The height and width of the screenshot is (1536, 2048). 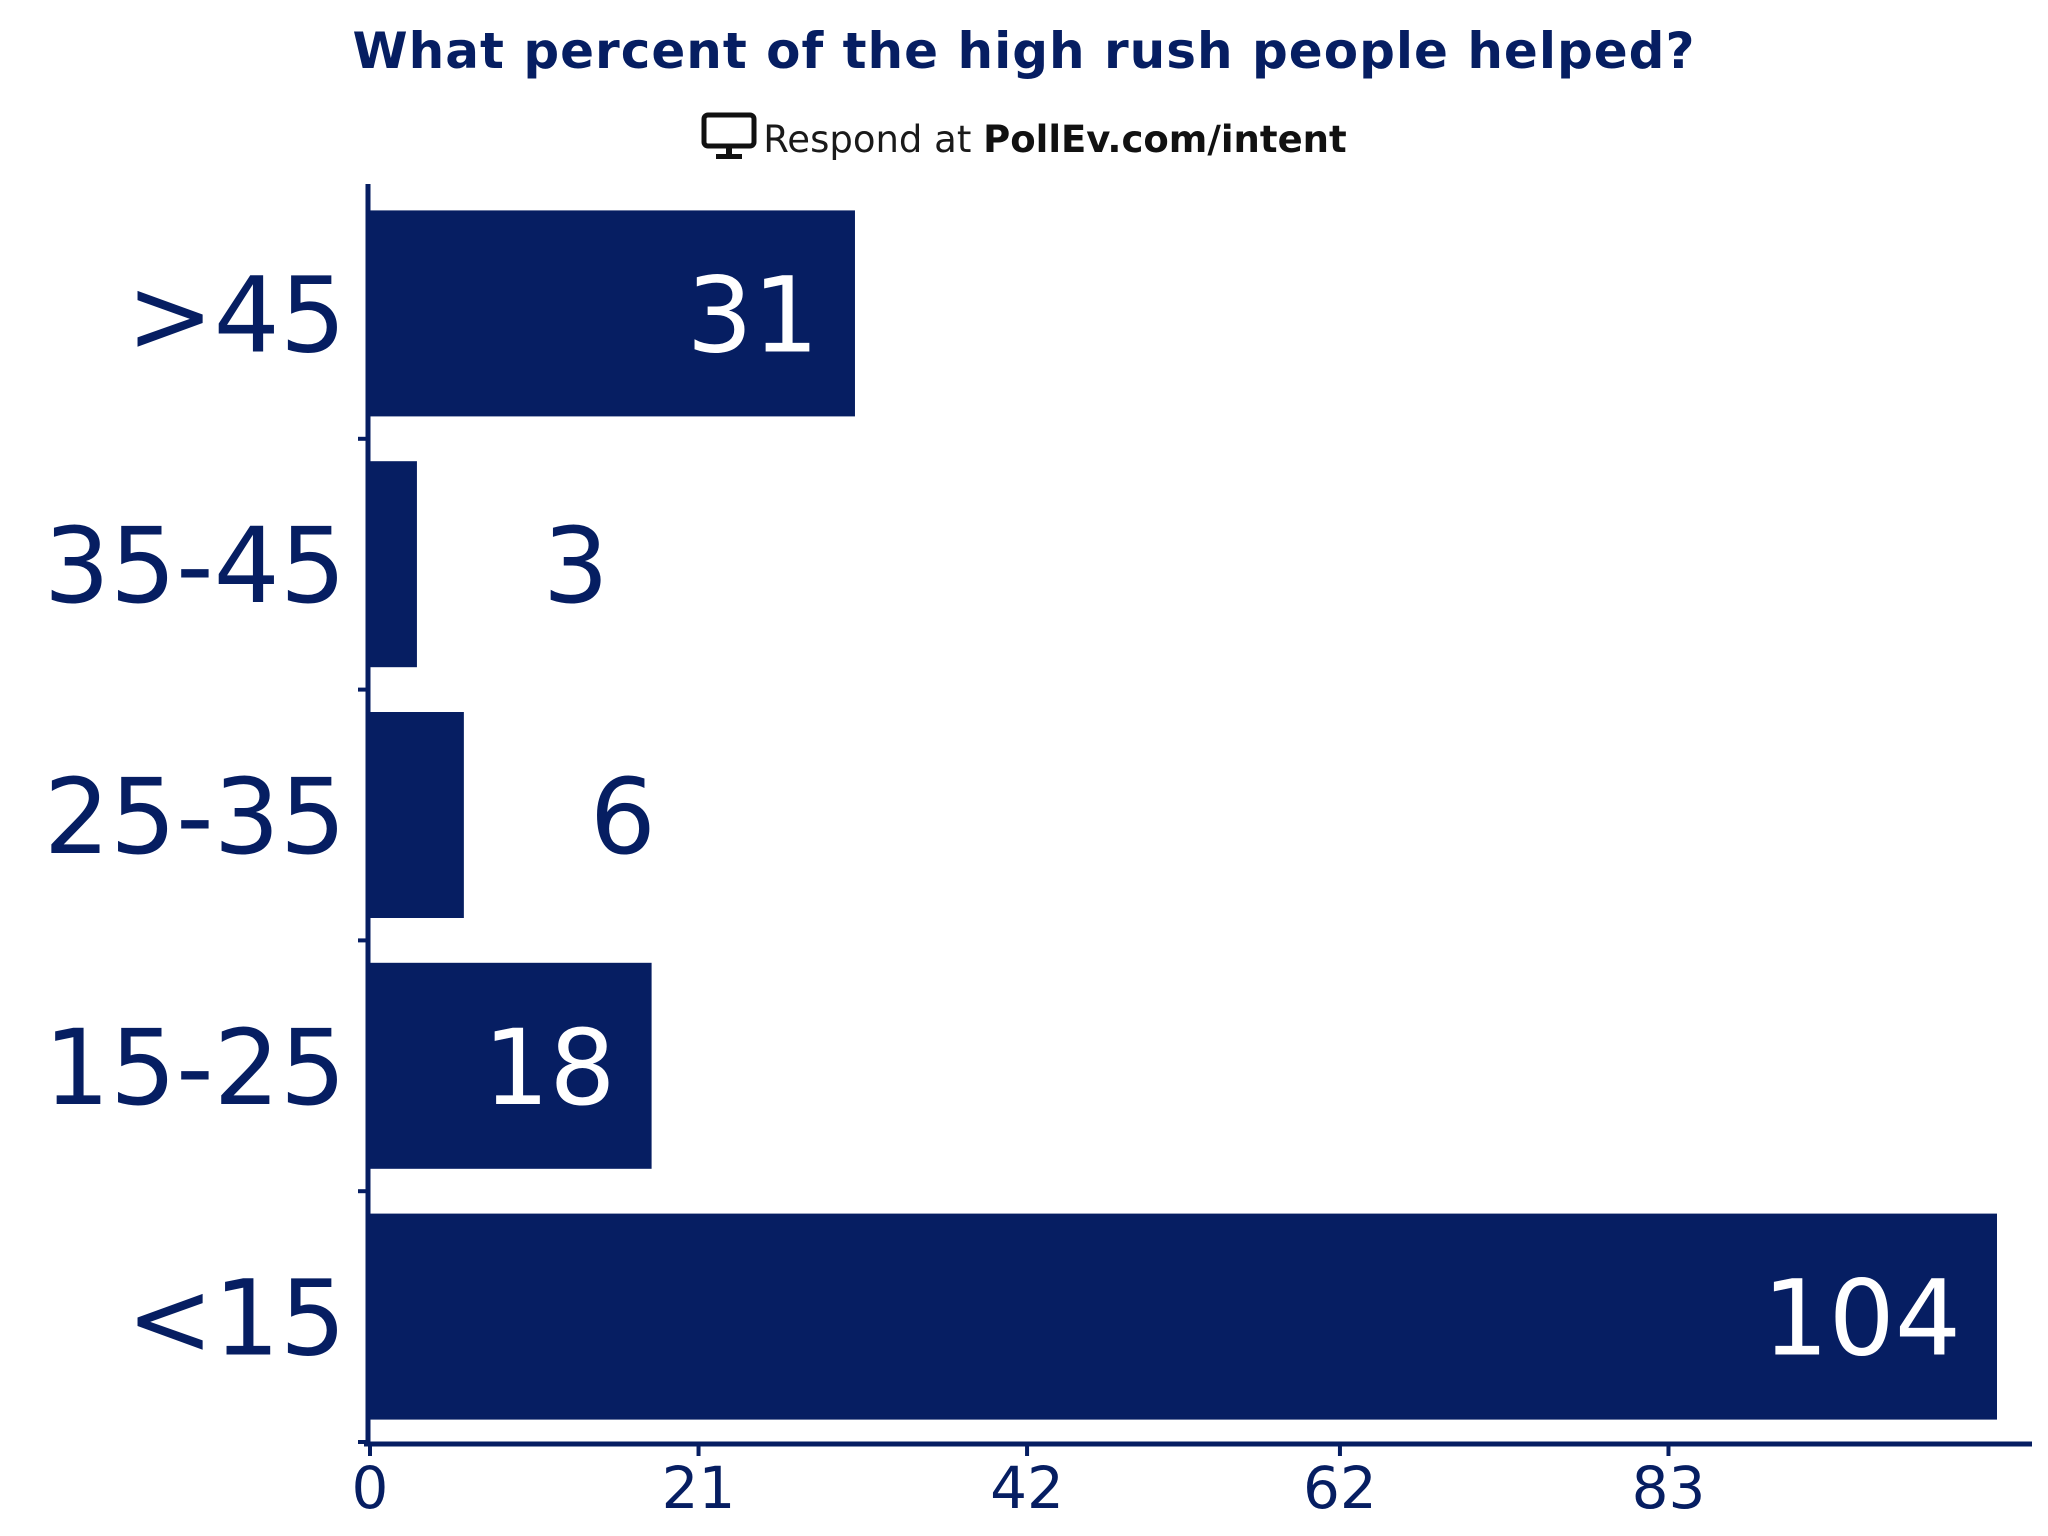 What do you see at coordinates (1669, 1488) in the screenshot?
I see `x-tick-label-4: 83` at bounding box center [1669, 1488].